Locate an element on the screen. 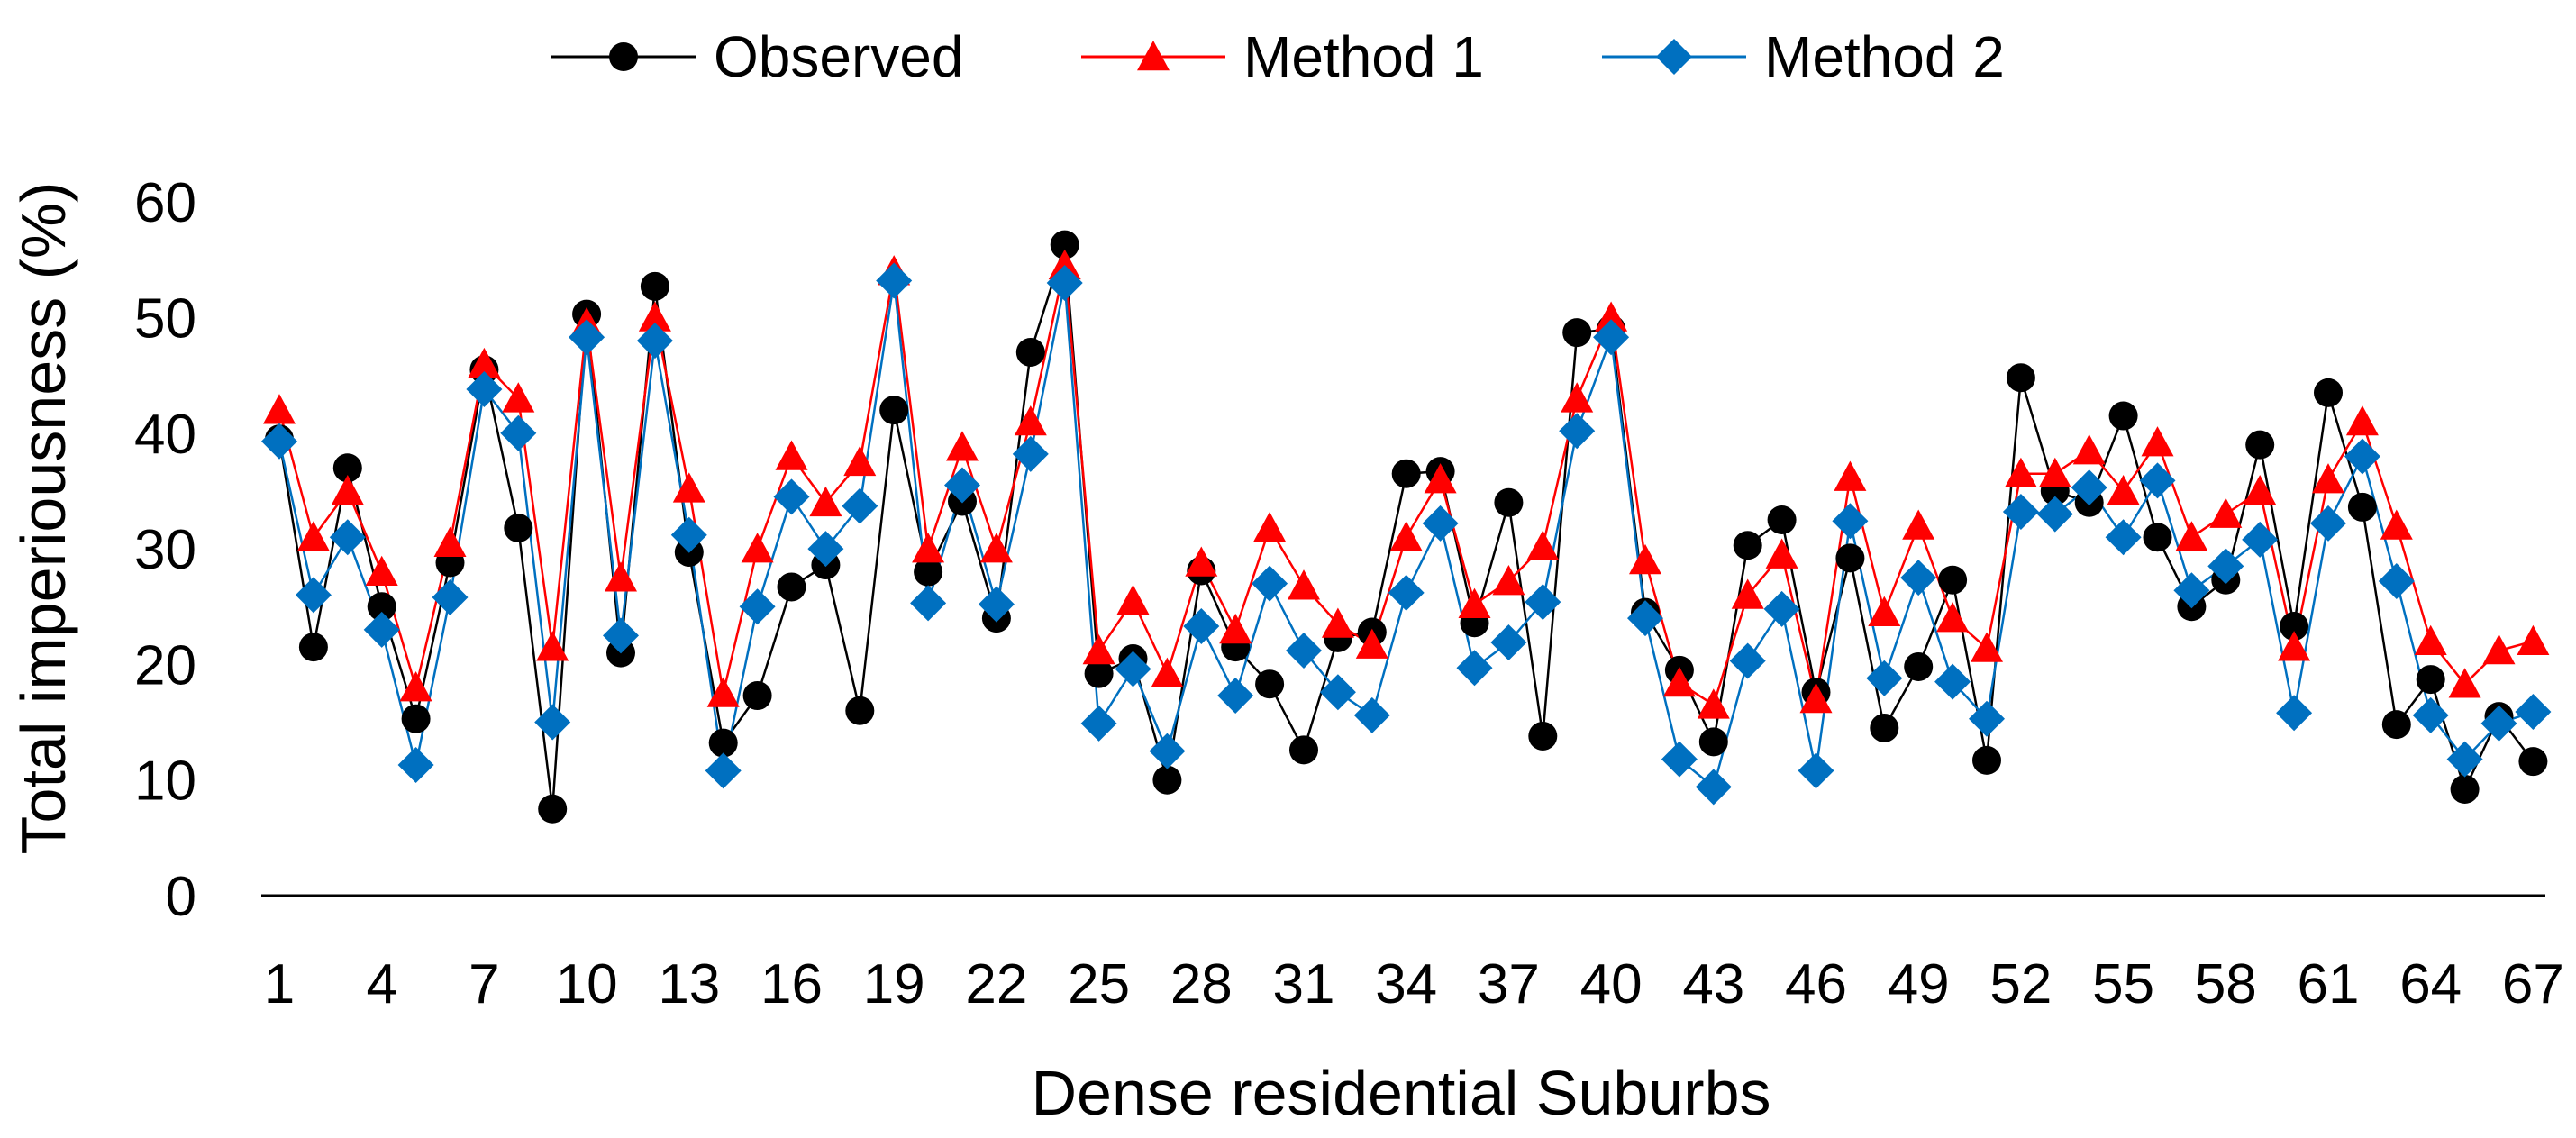 The height and width of the screenshot is (1138, 2576). y-tick-label: 40 is located at coordinates (165, 435).